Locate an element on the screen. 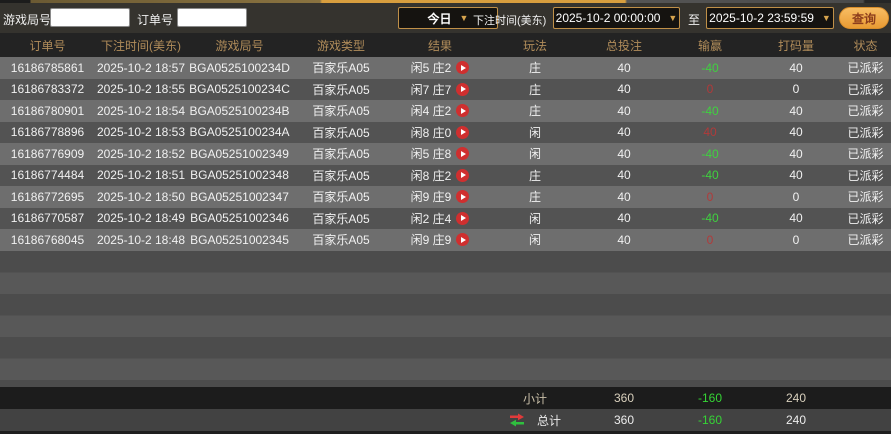  game-round-cell: BGA0525100234A is located at coordinates (239, 132).